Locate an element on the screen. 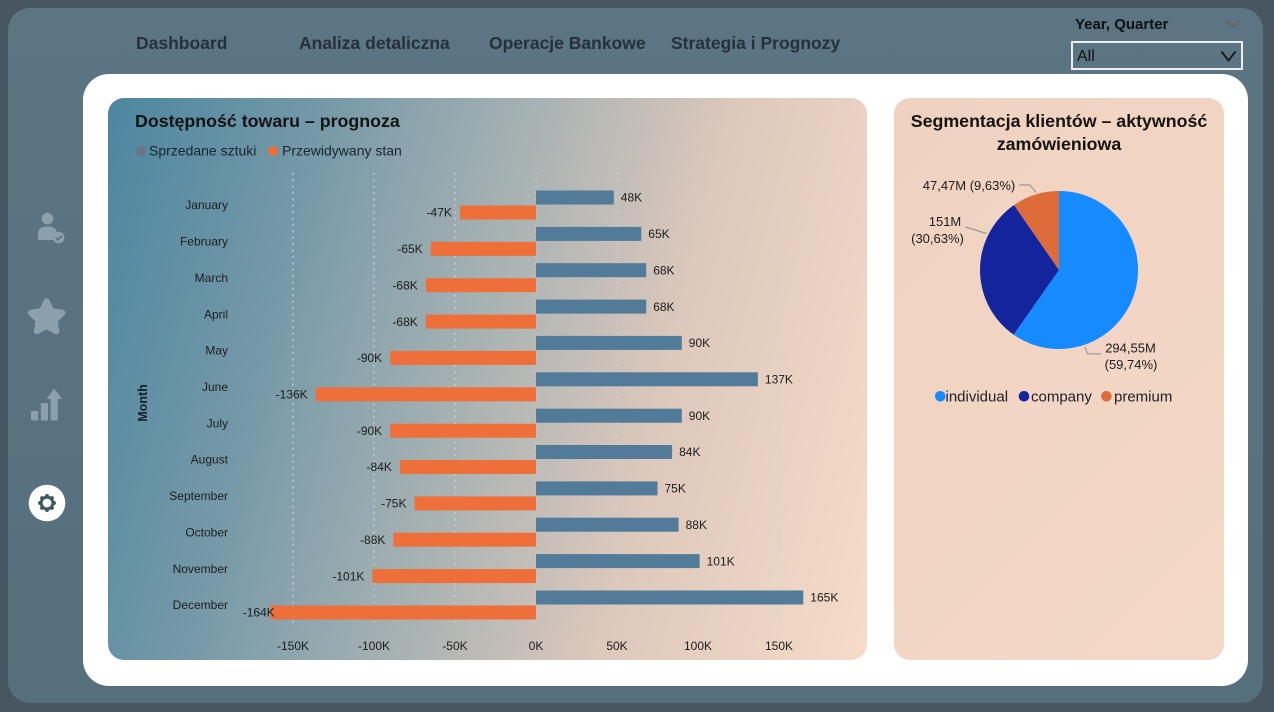 The height and width of the screenshot is (712, 1274). svg-text: (59,74%) is located at coordinates (1131, 364).